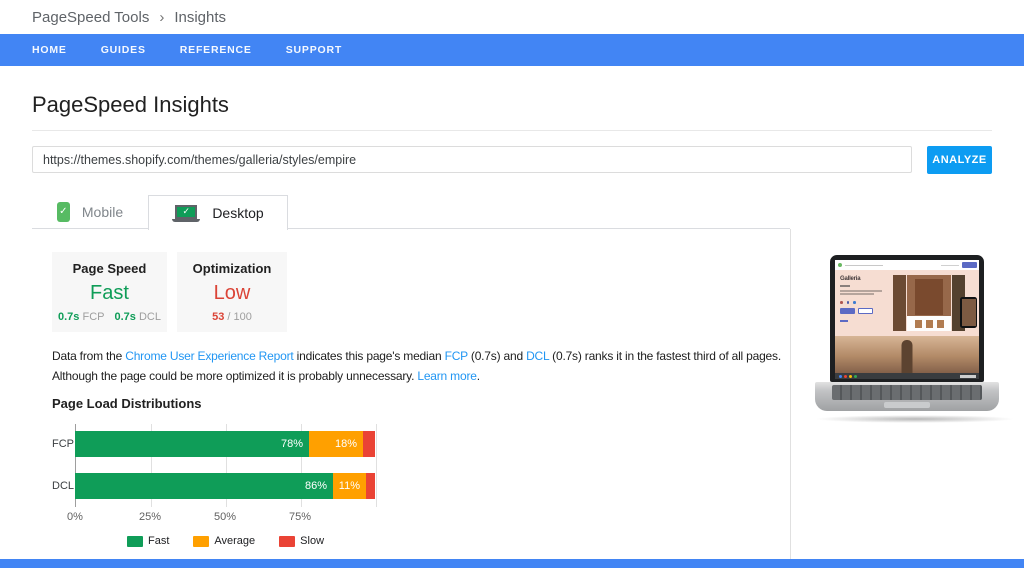 The image size is (1024, 568). What do you see at coordinates (907, 265) in the screenshot?
I see `preview-site-header` at bounding box center [907, 265].